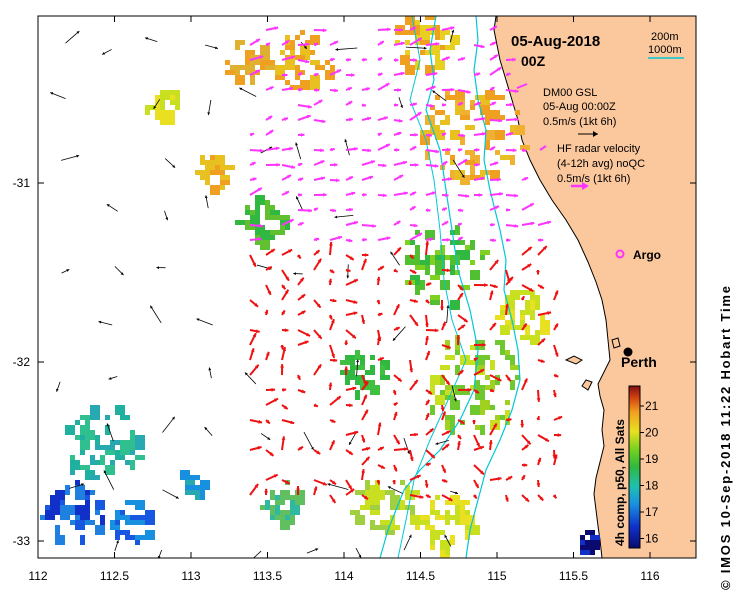 The image size is (739, 592). What do you see at coordinates (725, 438) in the screenshot?
I see `copyright-caption: © IMOS 10-Sep-2018 11:22 Hobart Time` at bounding box center [725, 438].